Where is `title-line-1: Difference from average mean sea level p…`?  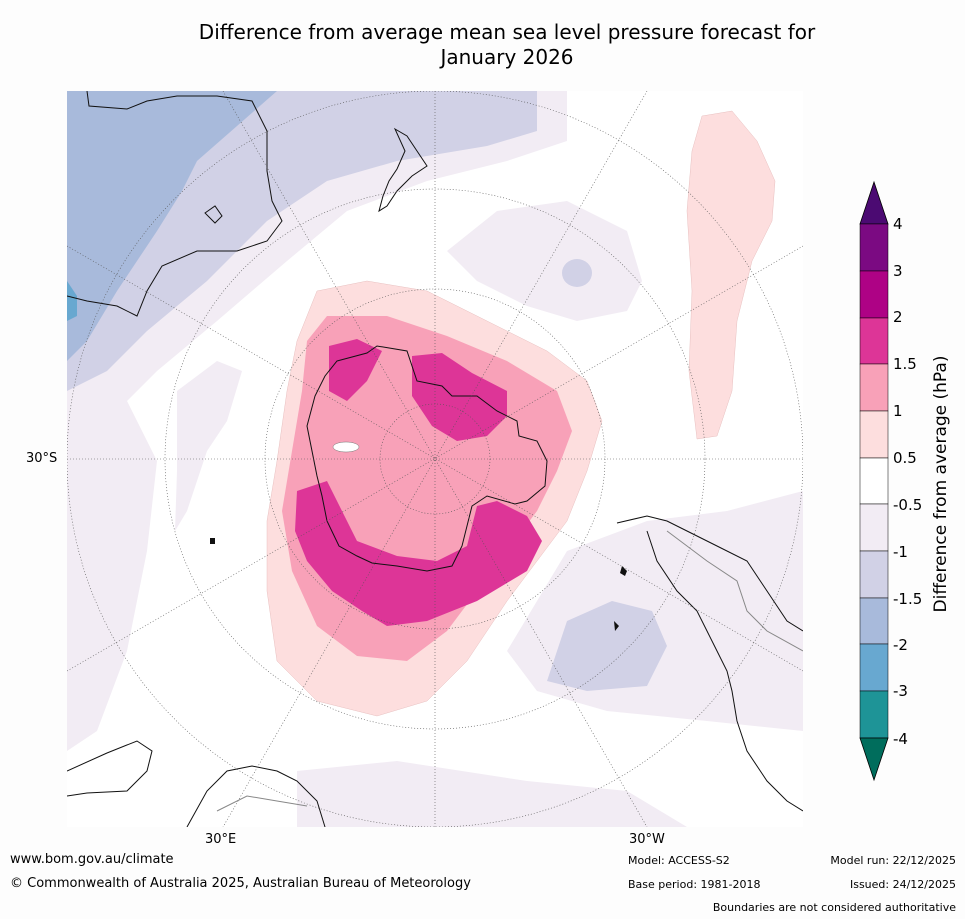 title-line-1: Difference from average mean sea level p… is located at coordinates (507, 32).